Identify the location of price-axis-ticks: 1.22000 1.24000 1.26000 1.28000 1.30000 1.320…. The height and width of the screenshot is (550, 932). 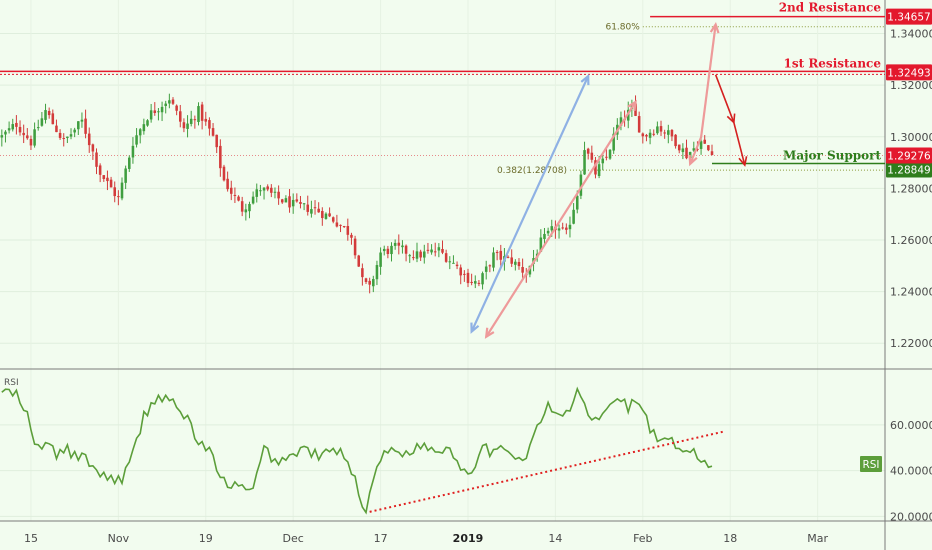
(911, 189).